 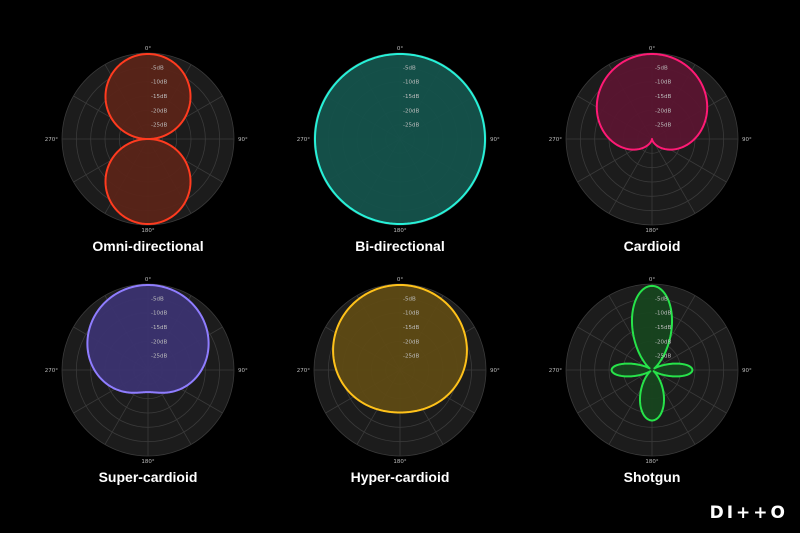 I want to click on polar-plot-hyper-cardioid: -5dB -10dB -15dB -20dB -25dB 0° 90° 180° 270°, so click(x=398, y=371).